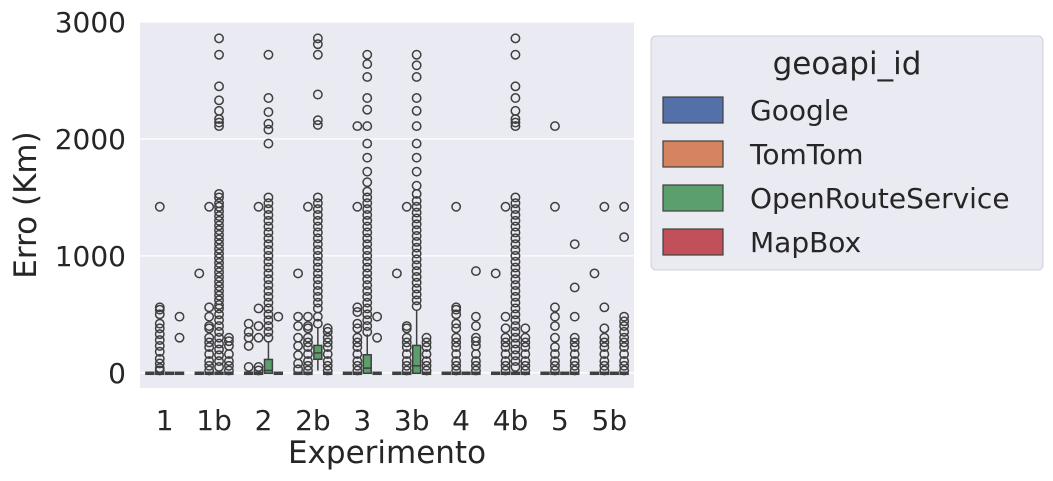 The width and height of the screenshot is (1053, 481). Describe the element at coordinates (264, 420) in the screenshot. I see `x-tick-label: 2` at that location.